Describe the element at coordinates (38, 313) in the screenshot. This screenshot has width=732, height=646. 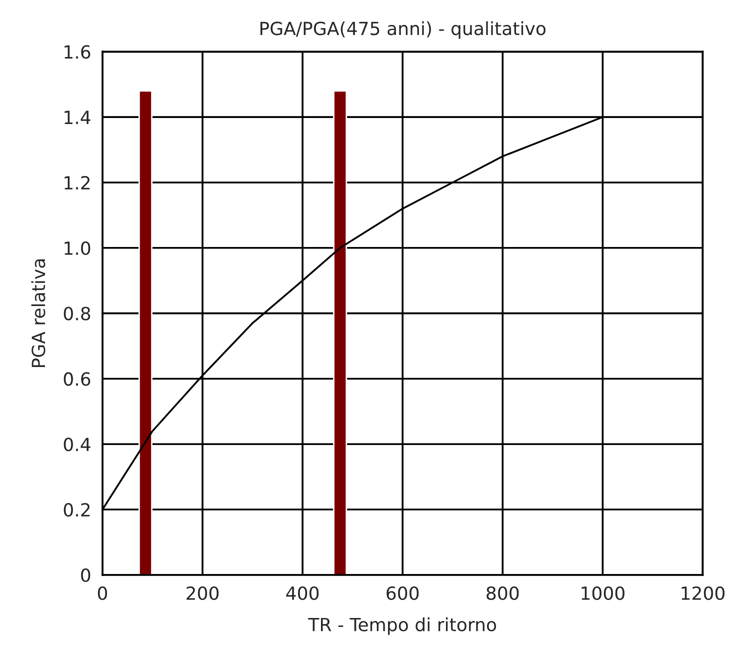
I see `y-axis-title: PGA relativa` at that location.